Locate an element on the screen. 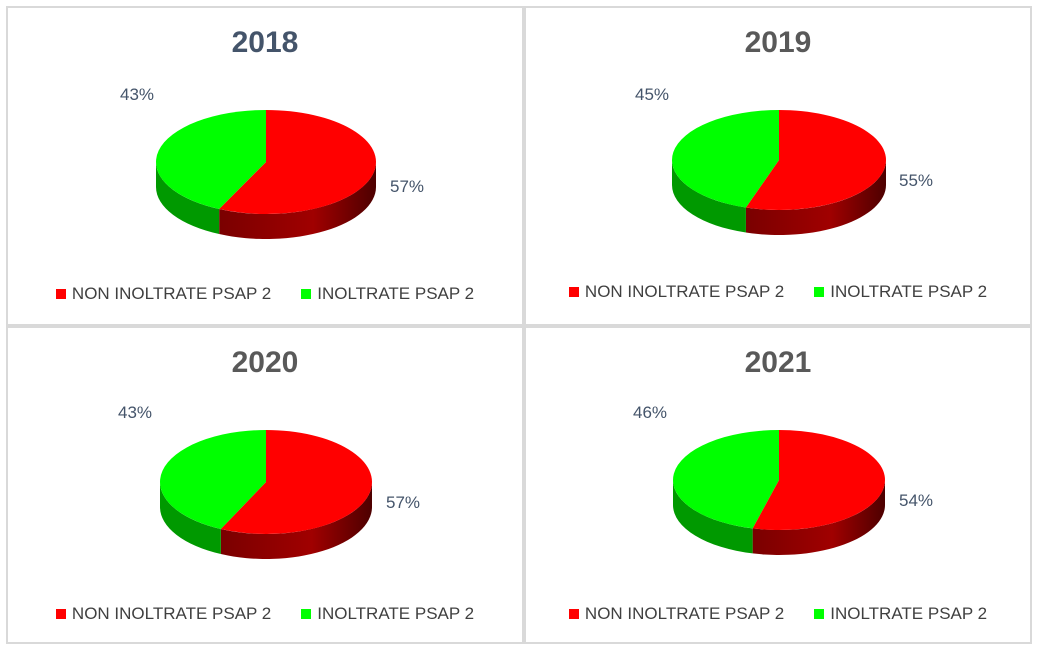 The height and width of the screenshot is (654, 1039). chart-title: 2018 is located at coordinates (265, 42).